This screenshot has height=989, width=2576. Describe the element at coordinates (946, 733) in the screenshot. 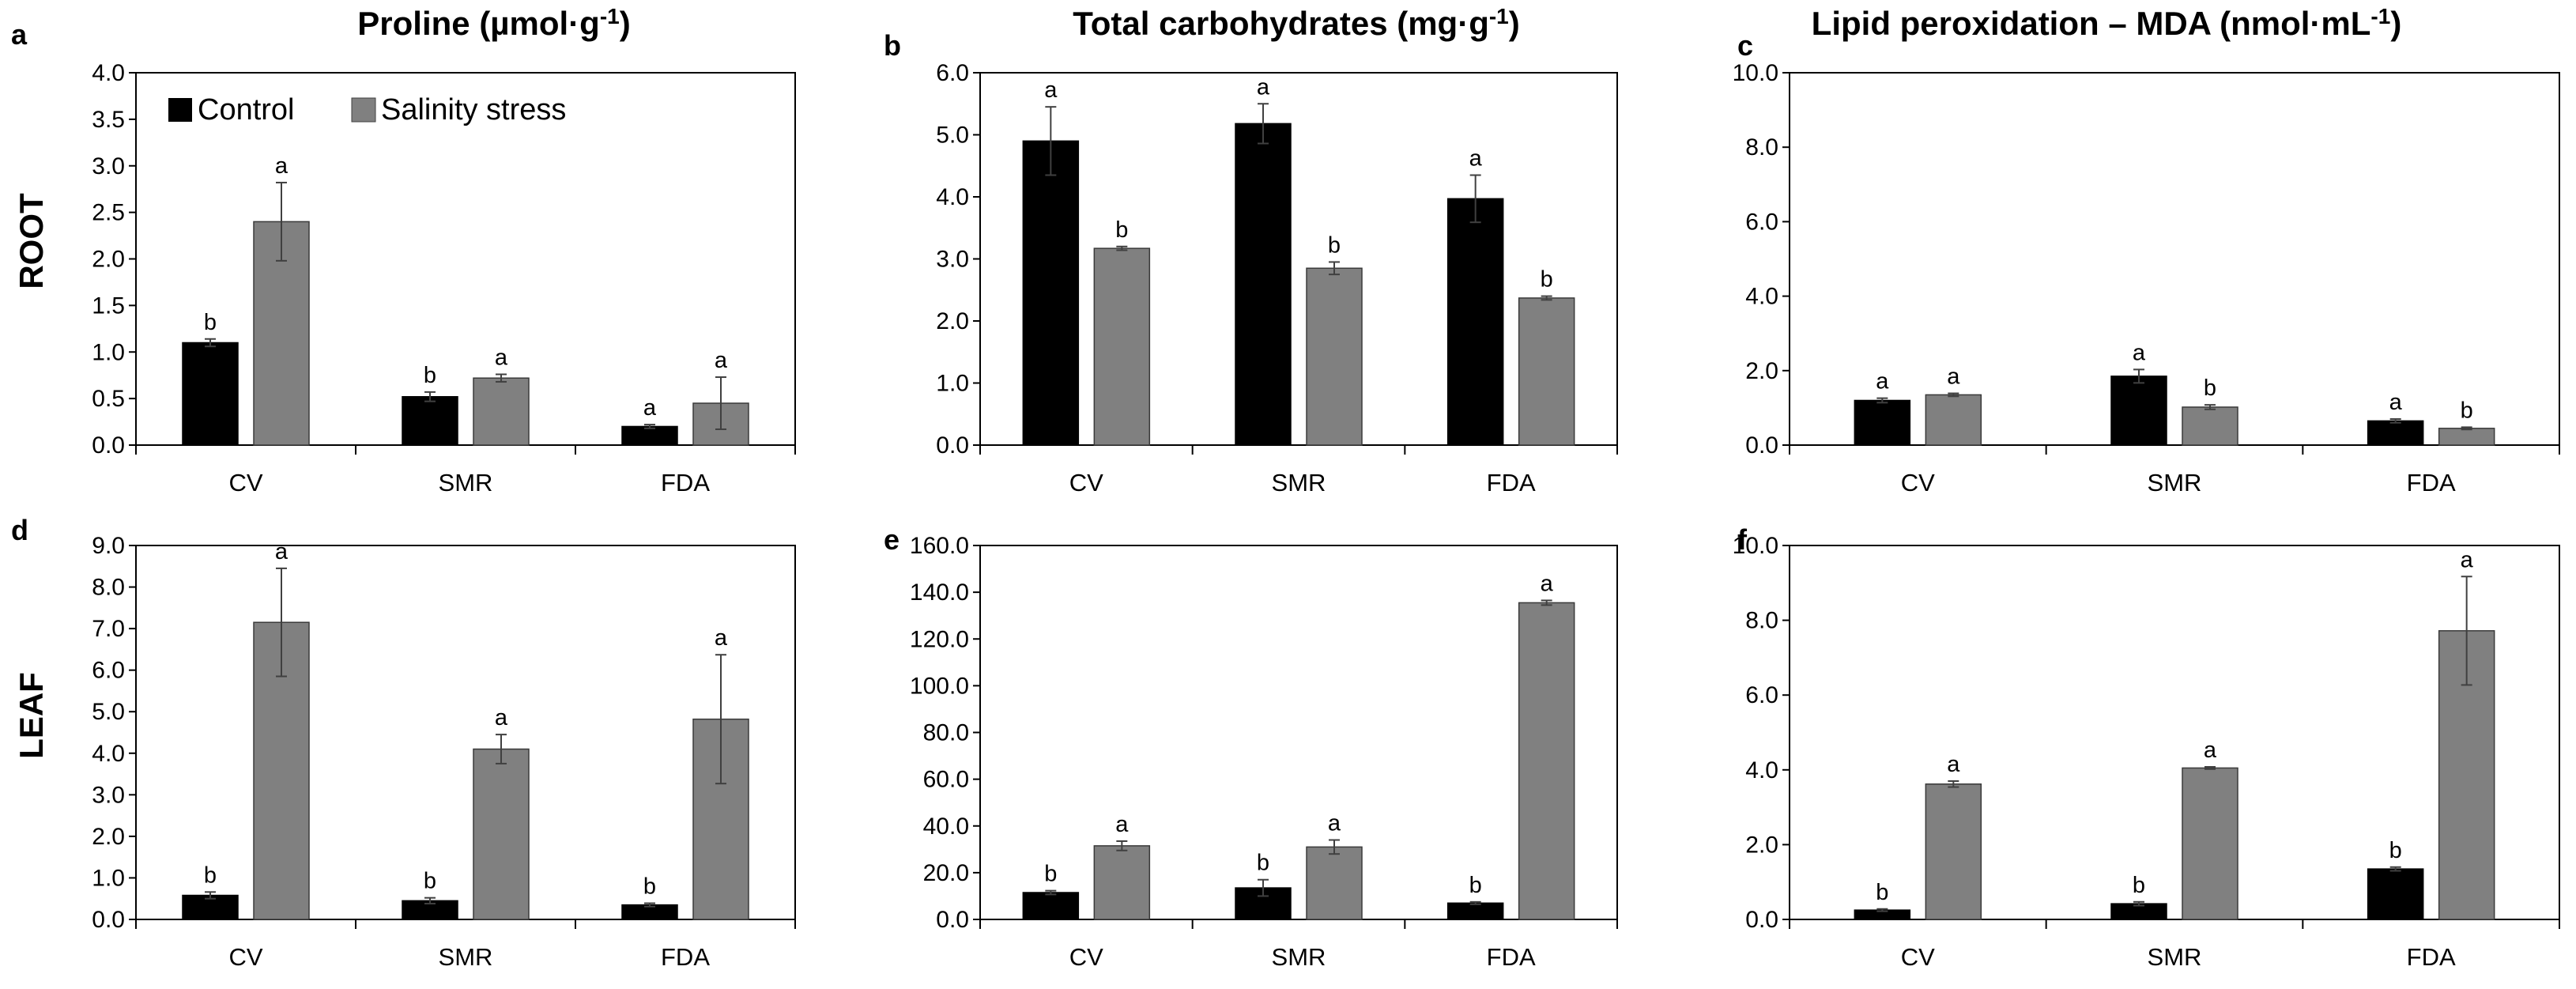

I see `y-tick-label: 80.0` at that location.